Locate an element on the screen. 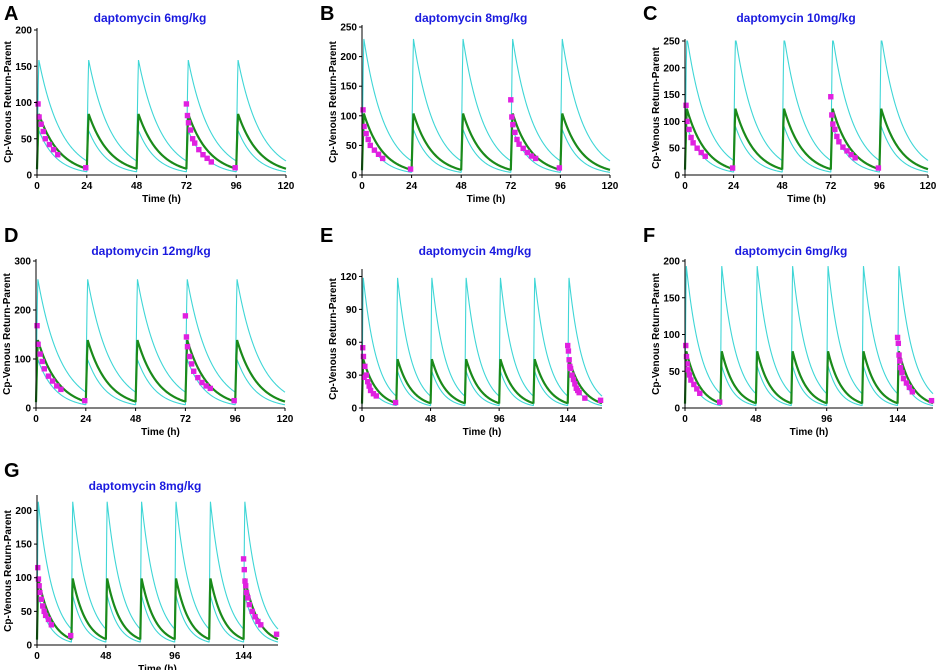  panel-title: daptomycin 6mg/kg is located at coordinates (150, 18).